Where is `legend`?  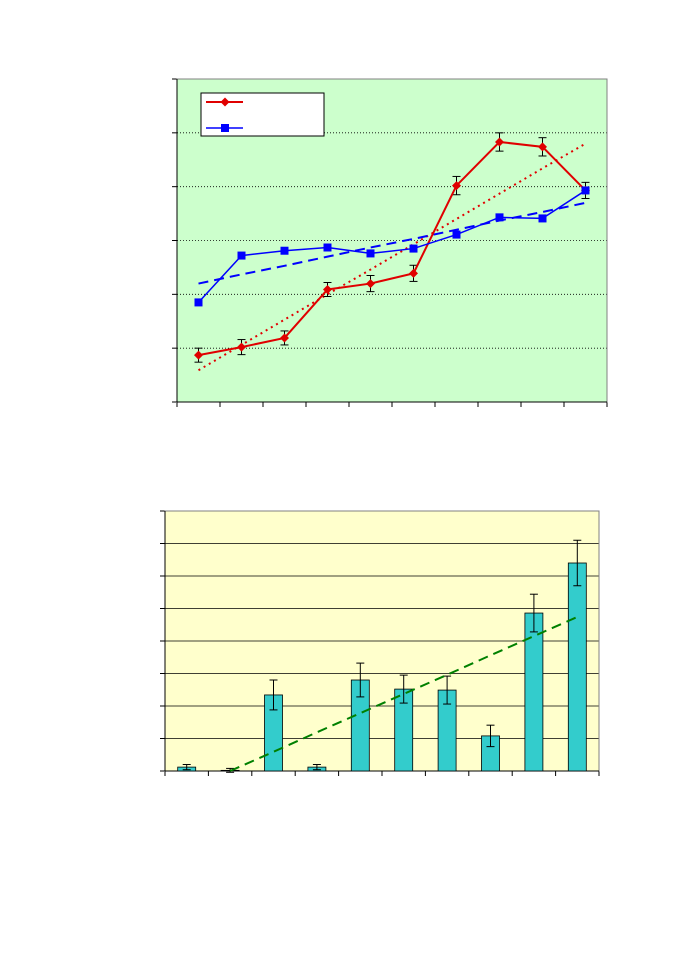
legend is located at coordinates (262, 114).